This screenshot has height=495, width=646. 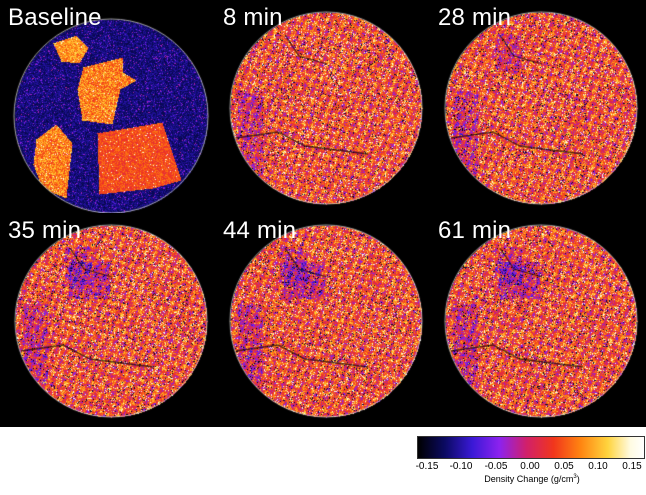 I want to click on colorbar-title-suffix: ), so click(x=578, y=479).